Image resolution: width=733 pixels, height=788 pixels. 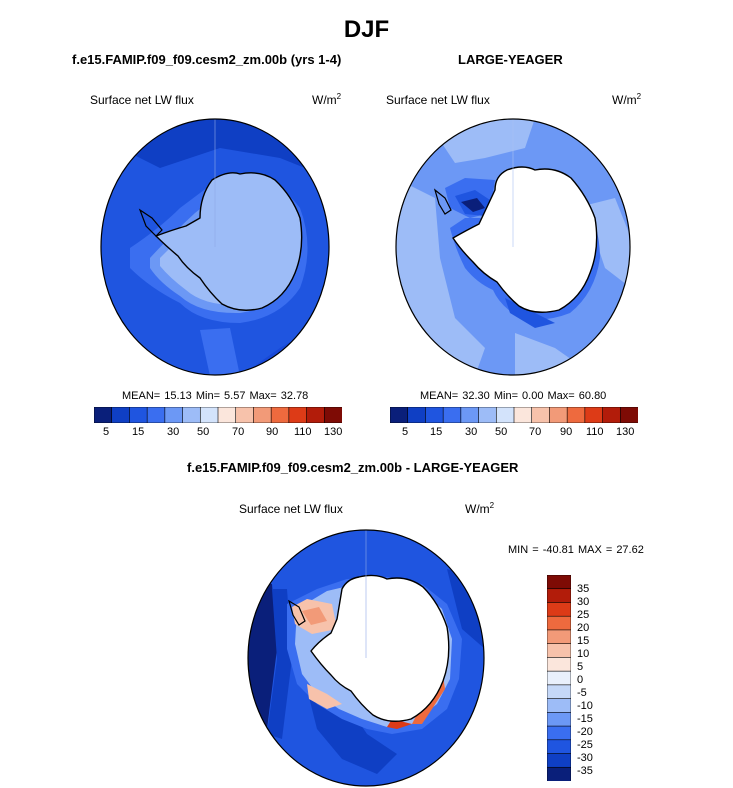 I want to click on panel2-tick: 130, so click(x=625, y=432).